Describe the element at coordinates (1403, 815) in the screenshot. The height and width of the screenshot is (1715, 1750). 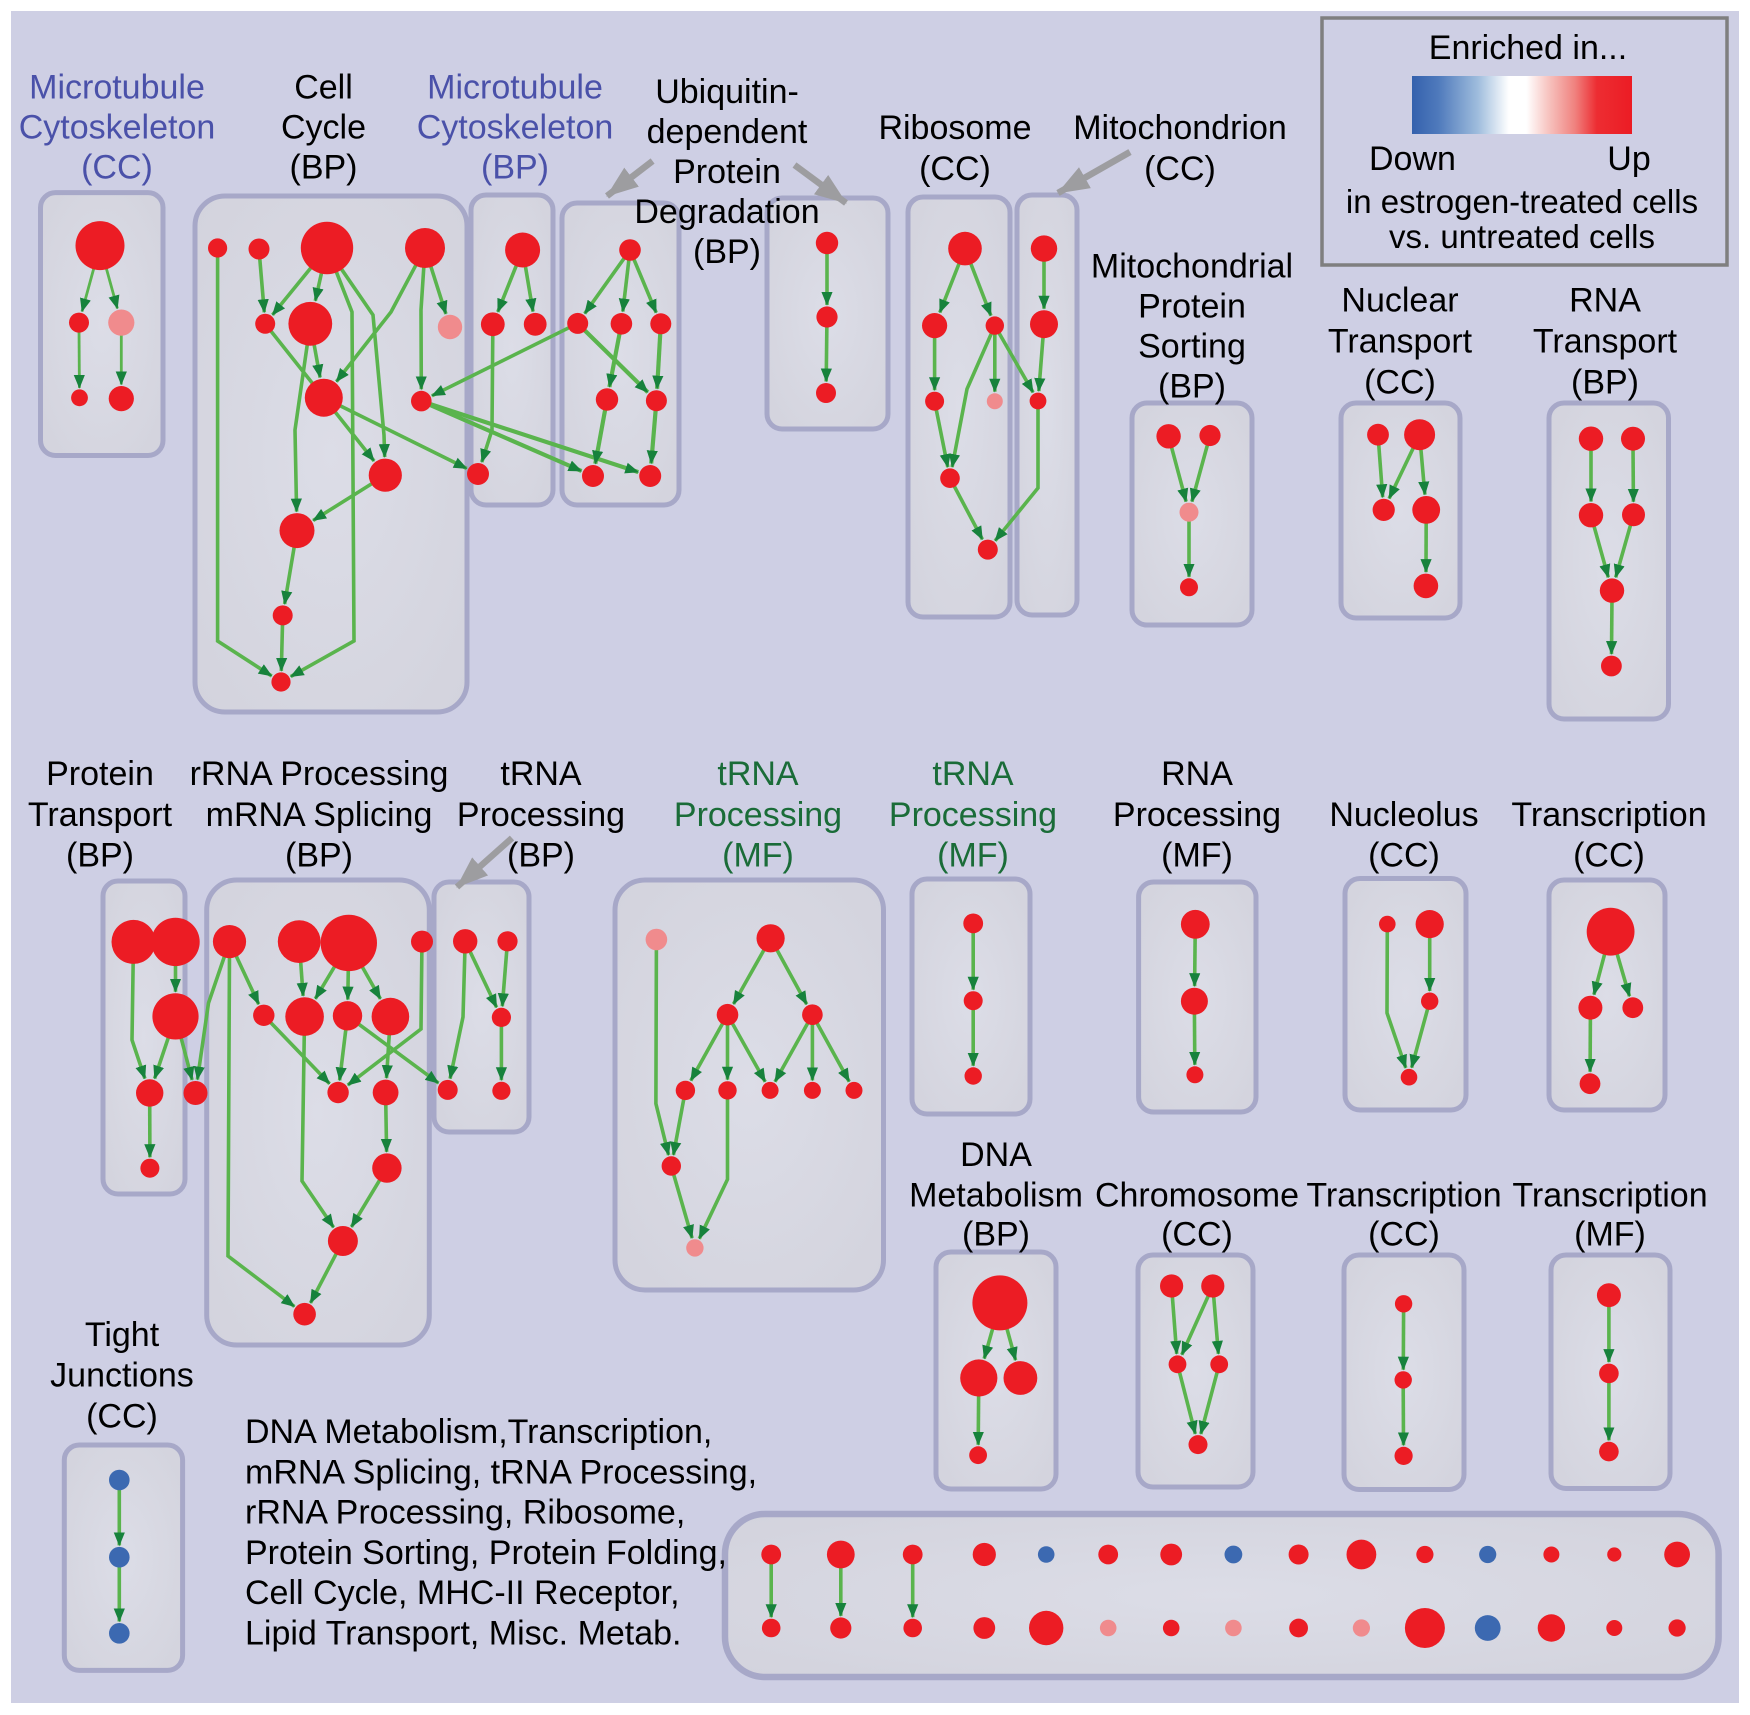
I see `svg-text: Nucleolus` at that location.